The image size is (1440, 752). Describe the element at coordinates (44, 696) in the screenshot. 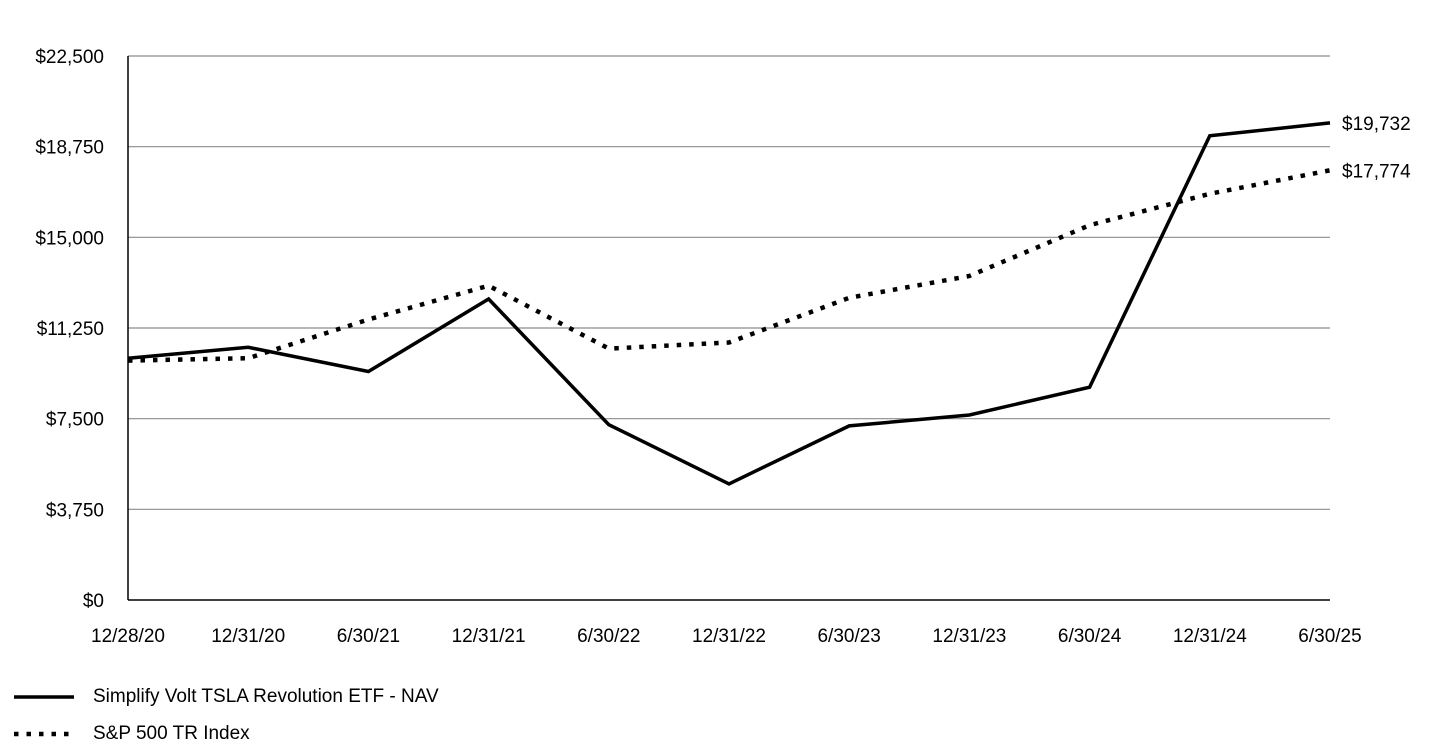

I see `legend-solid-line-icon` at that location.